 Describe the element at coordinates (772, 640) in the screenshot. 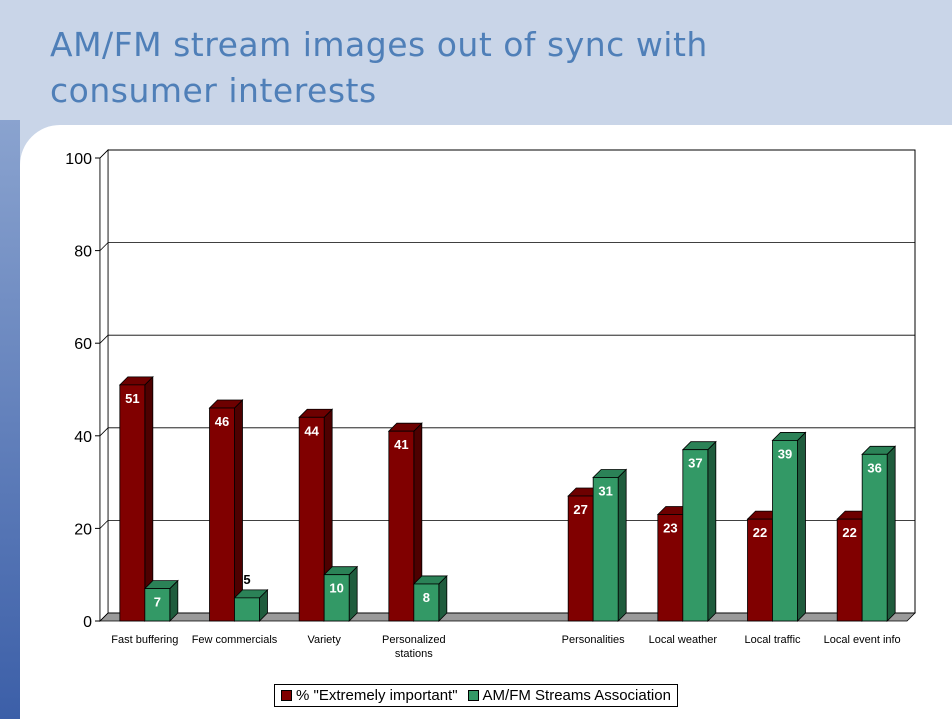

I see `x-tick-label: Local traffic` at that location.